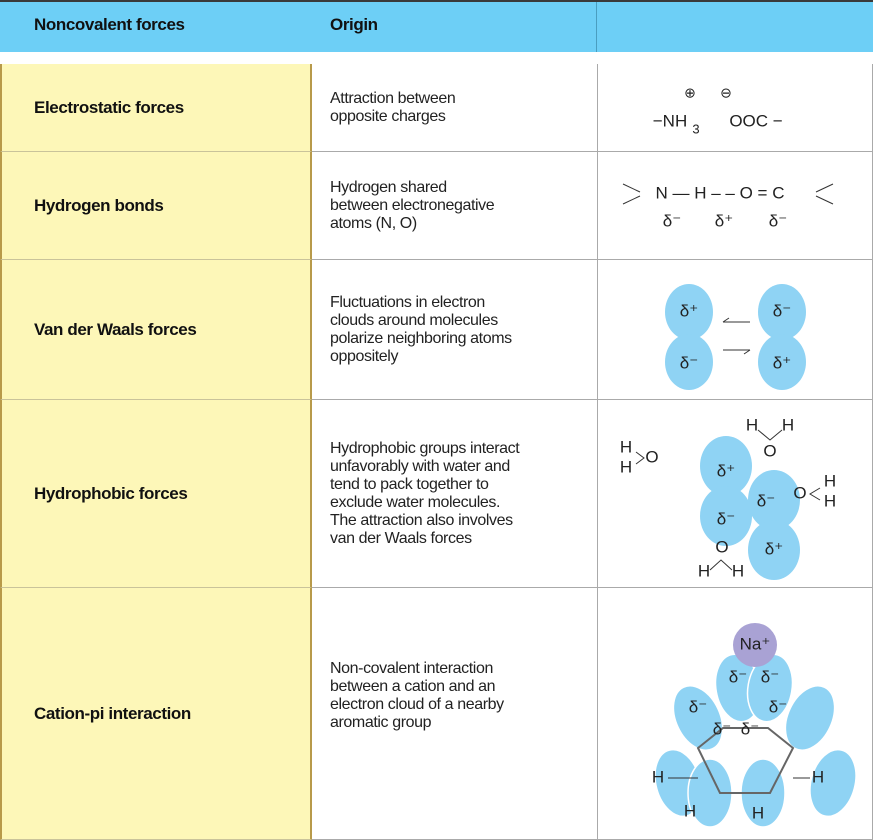 The height and width of the screenshot is (840, 873). What do you see at coordinates (718, 111) in the screenshot?
I see `diagram: −NH 3 ⊕ ⊖ OOC −` at bounding box center [718, 111].